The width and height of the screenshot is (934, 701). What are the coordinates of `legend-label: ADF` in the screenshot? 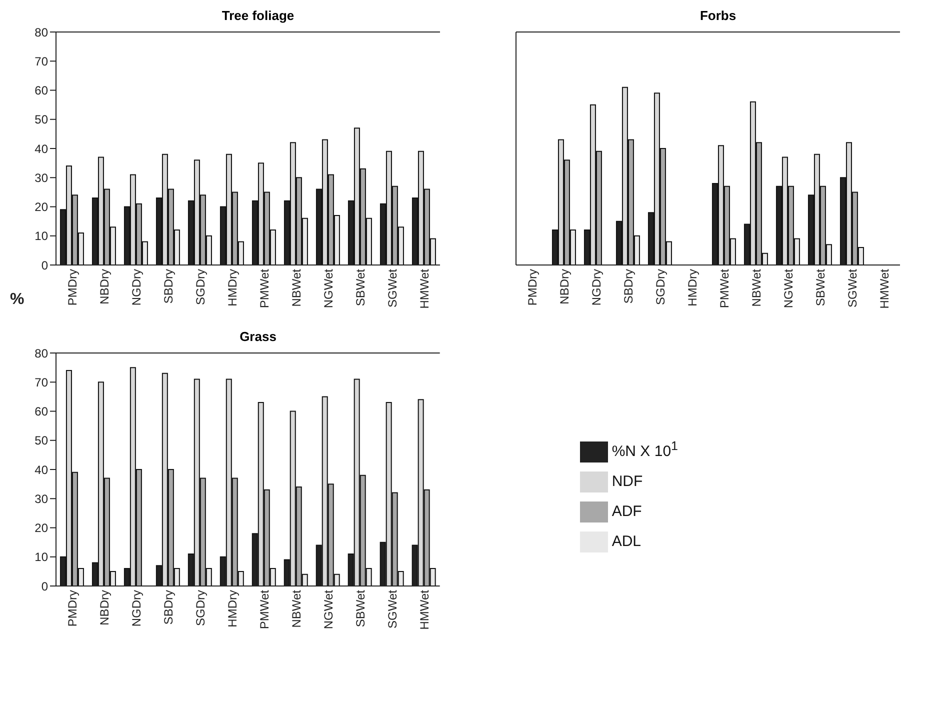 It's located at (627, 511).